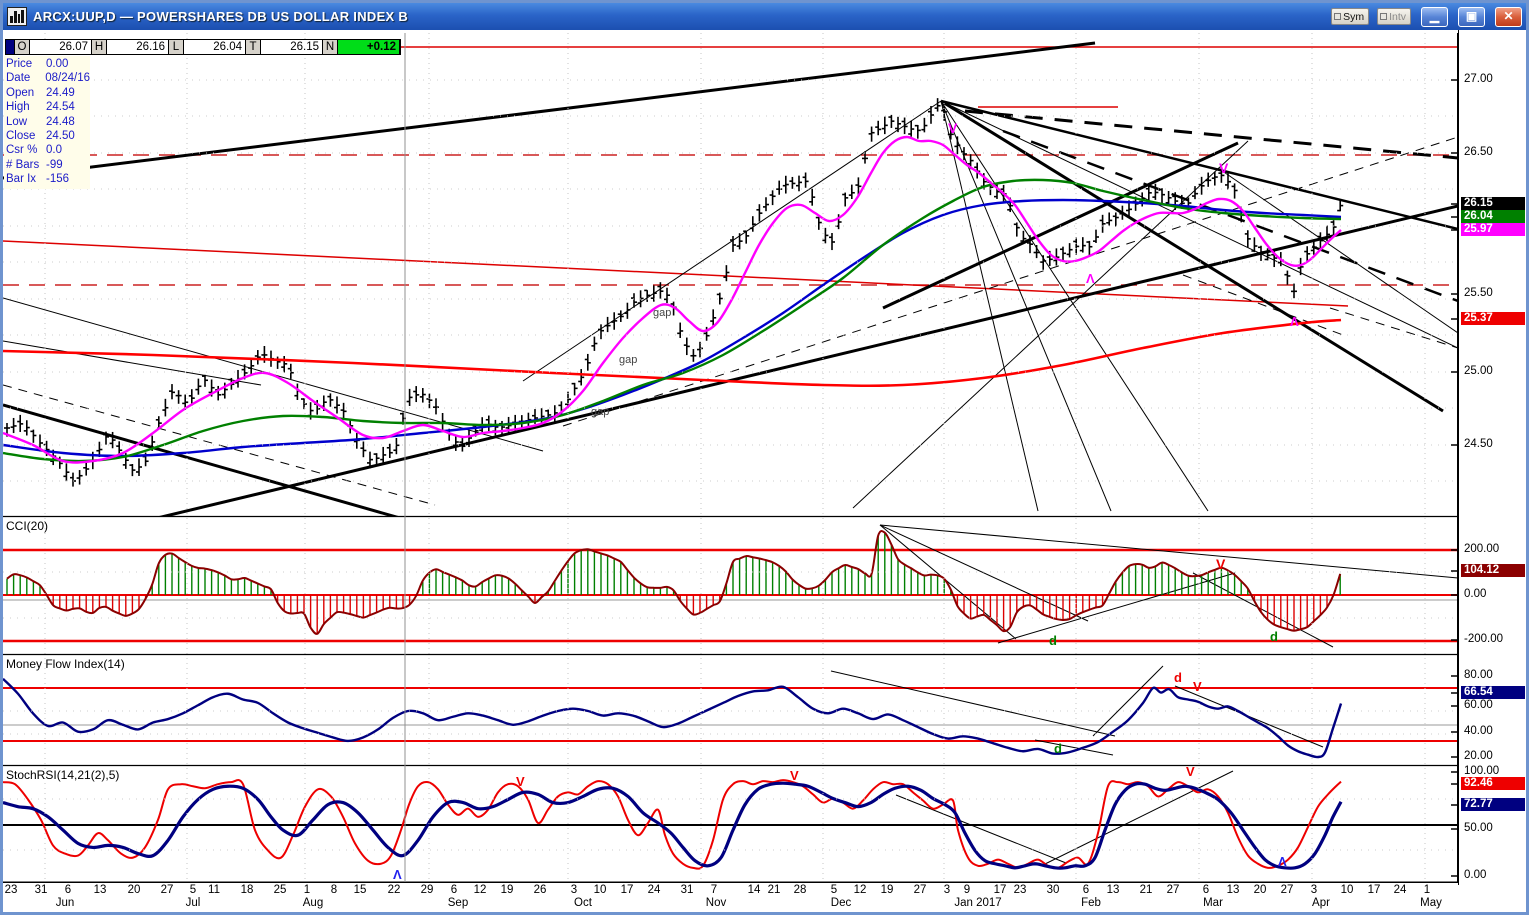 The height and width of the screenshot is (915, 1529). What do you see at coordinates (1493, 783) in the screenshot?
I see `axis-label: 92.46` at bounding box center [1493, 783].